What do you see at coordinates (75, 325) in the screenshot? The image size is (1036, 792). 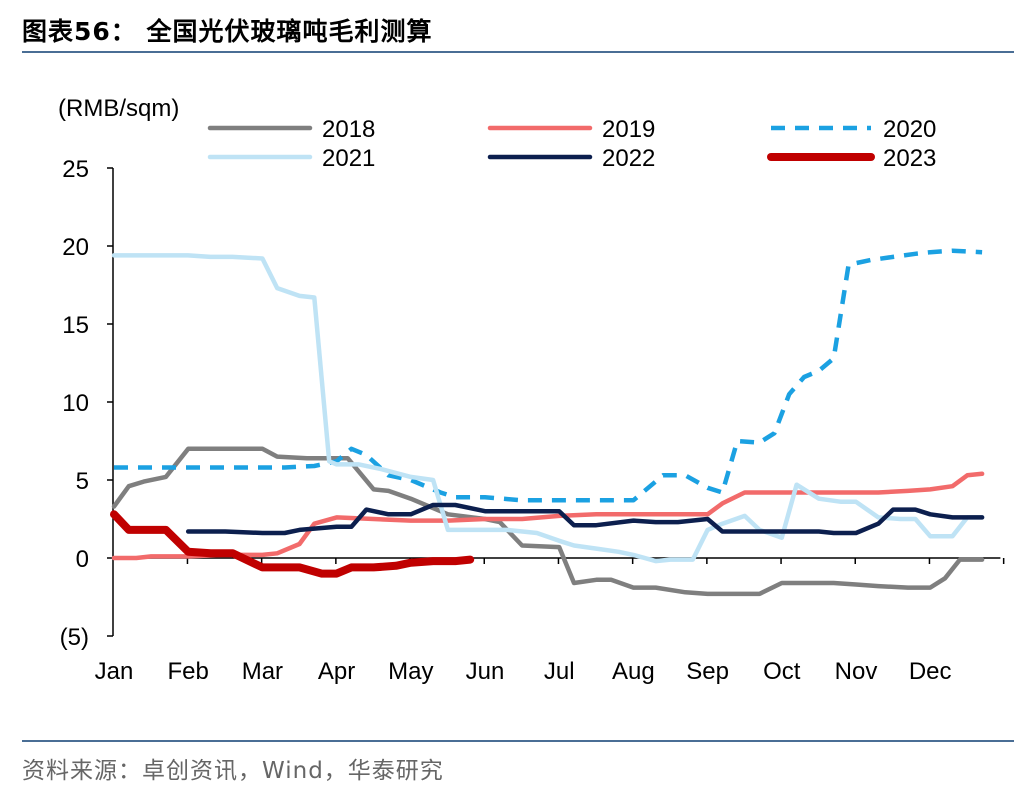 I see `y-tick-label: 15` at bounding box center [75, 325].